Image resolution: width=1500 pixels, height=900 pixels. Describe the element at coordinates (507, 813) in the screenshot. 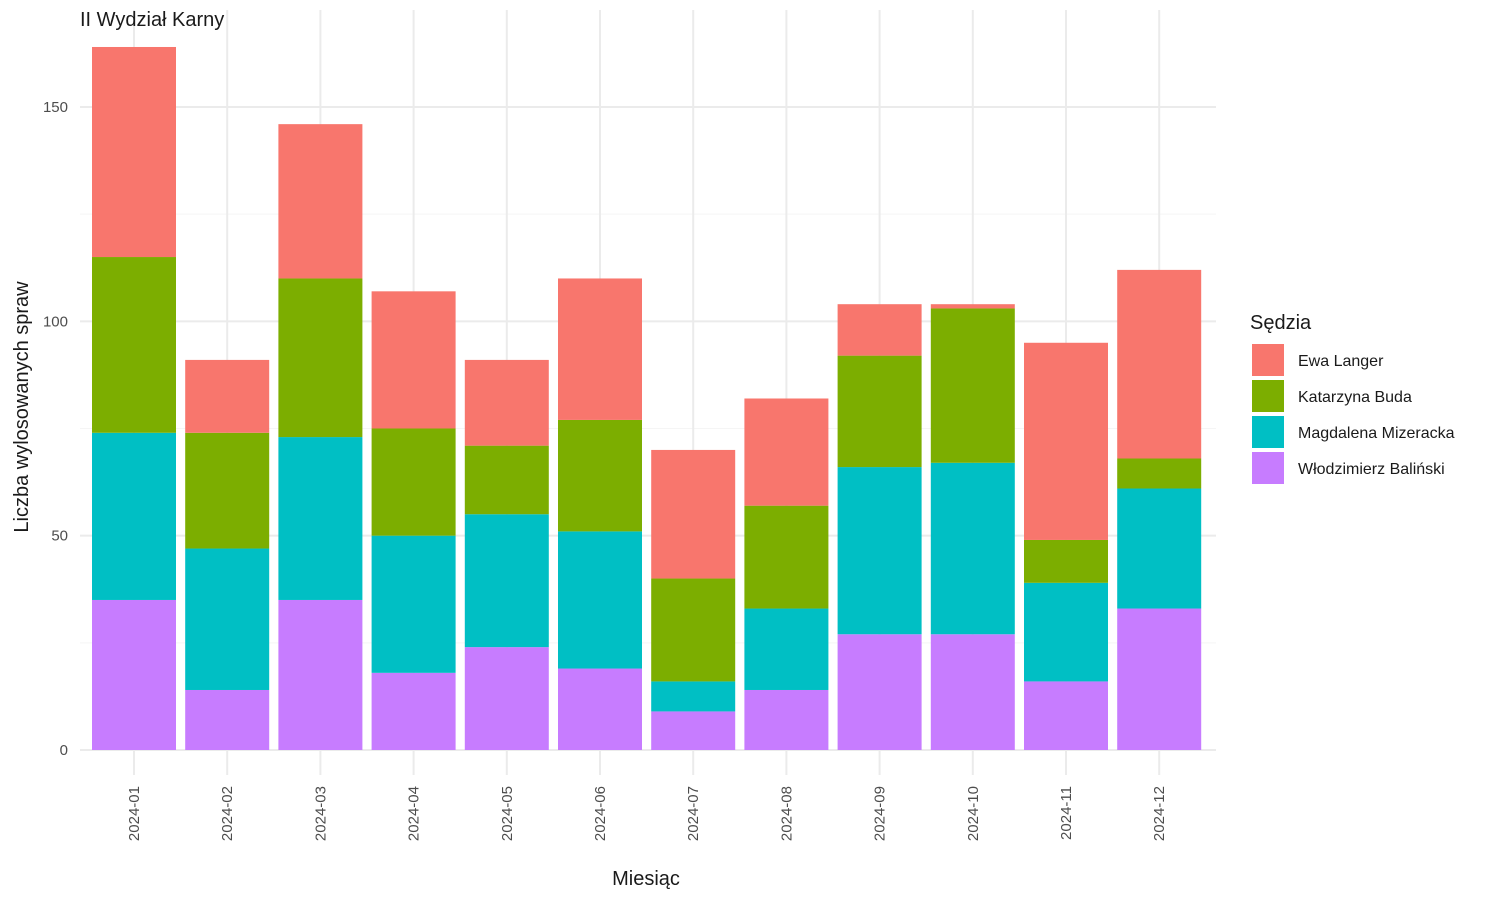

I see `x-tick-label: 2024-05` at that location.